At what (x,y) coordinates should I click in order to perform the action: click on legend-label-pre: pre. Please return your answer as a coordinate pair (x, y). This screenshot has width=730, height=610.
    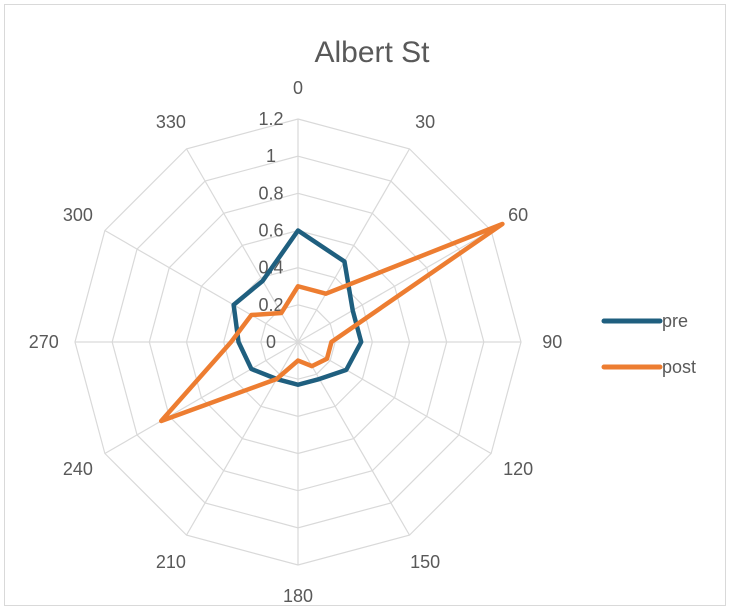
    Looking at the image, I should click on (675, 321).